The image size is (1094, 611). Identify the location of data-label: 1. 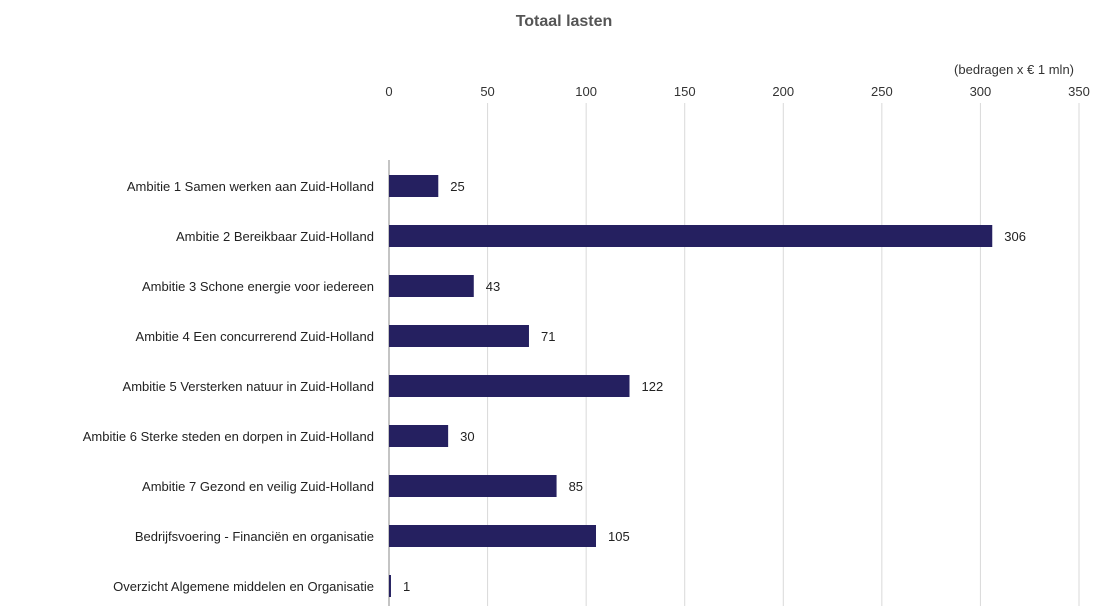
(406, 586).